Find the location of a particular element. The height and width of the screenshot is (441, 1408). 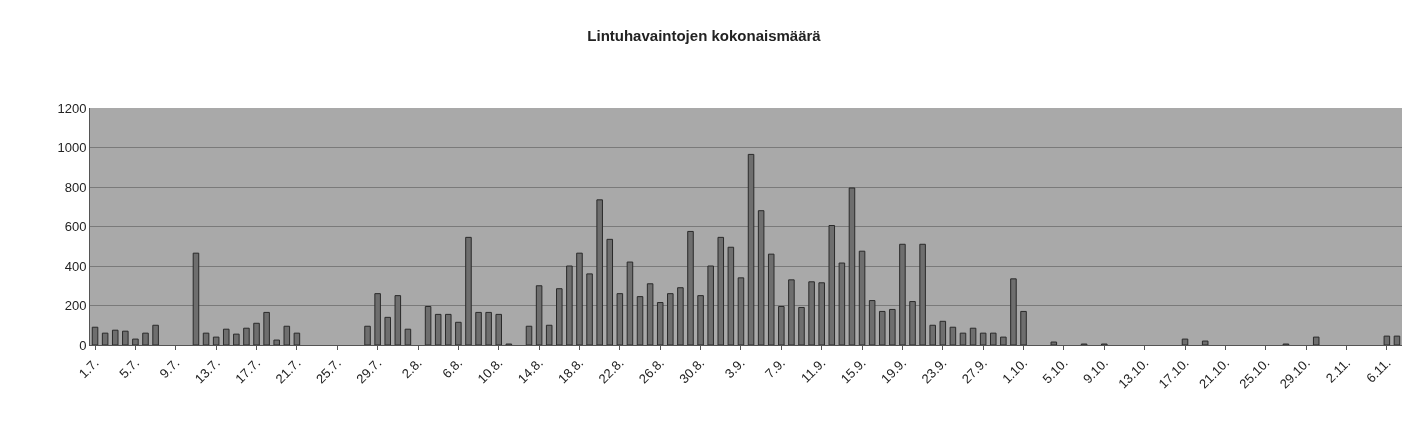

x-tick-label: 9.7. is located at coordinates (169, 368).